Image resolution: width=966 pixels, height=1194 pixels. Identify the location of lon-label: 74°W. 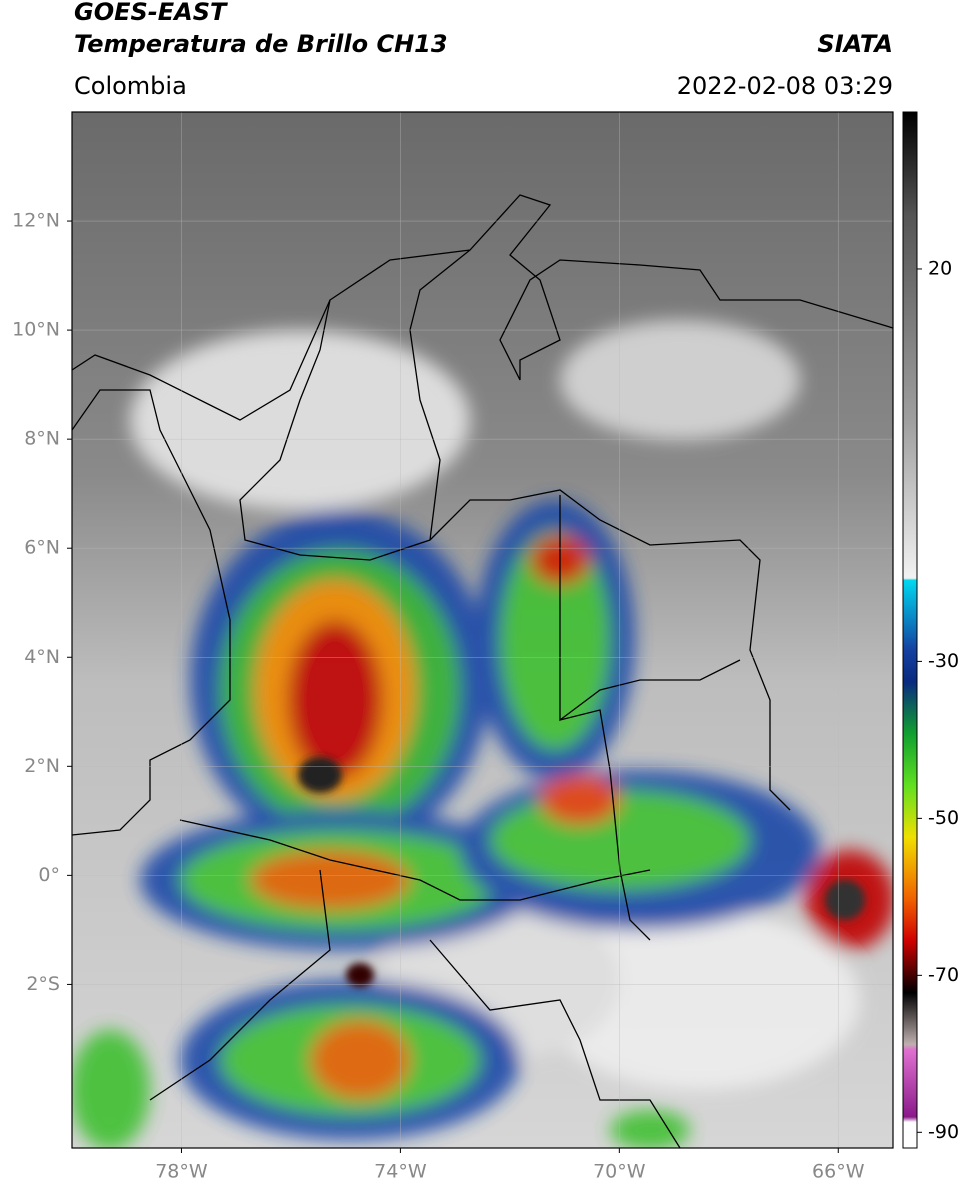
(400, 1172).